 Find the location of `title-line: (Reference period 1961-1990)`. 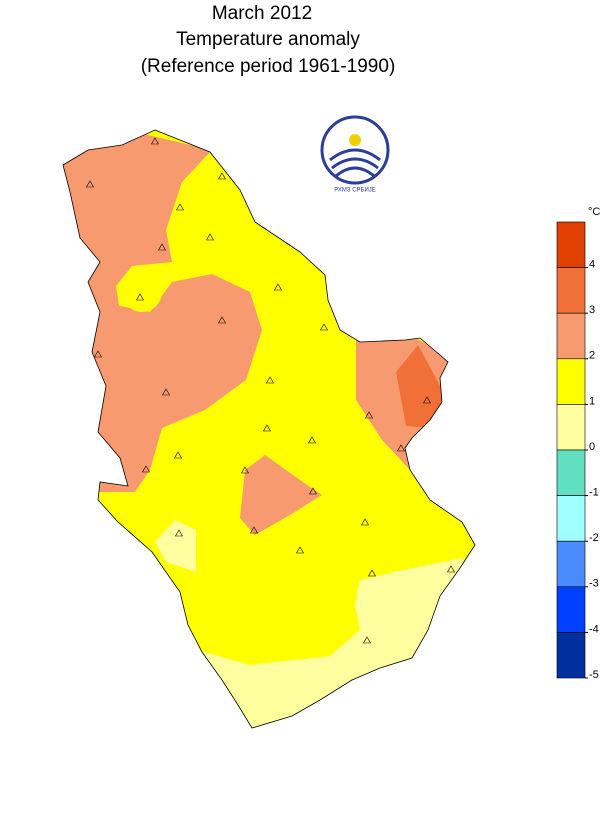

title-line: (Reference period 1961-1990) is located at coordinates (268, 66).